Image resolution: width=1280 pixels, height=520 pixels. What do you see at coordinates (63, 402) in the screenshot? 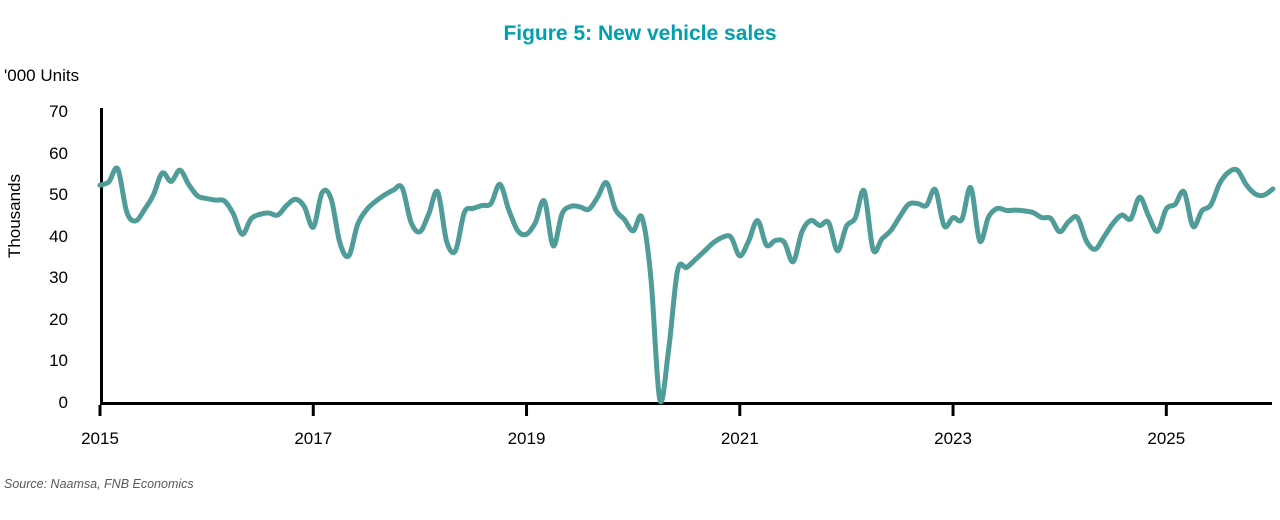
I see `y-tick-label: 0` at bounding box center [63, 402].